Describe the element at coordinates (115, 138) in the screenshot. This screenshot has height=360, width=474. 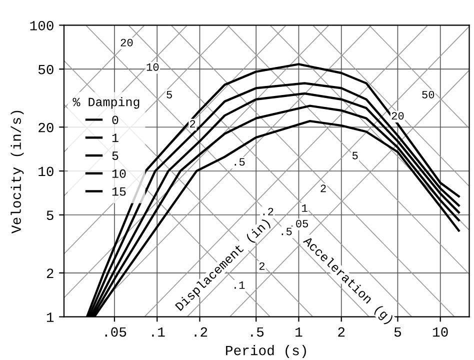
I see `legend-label: 1` at that location.